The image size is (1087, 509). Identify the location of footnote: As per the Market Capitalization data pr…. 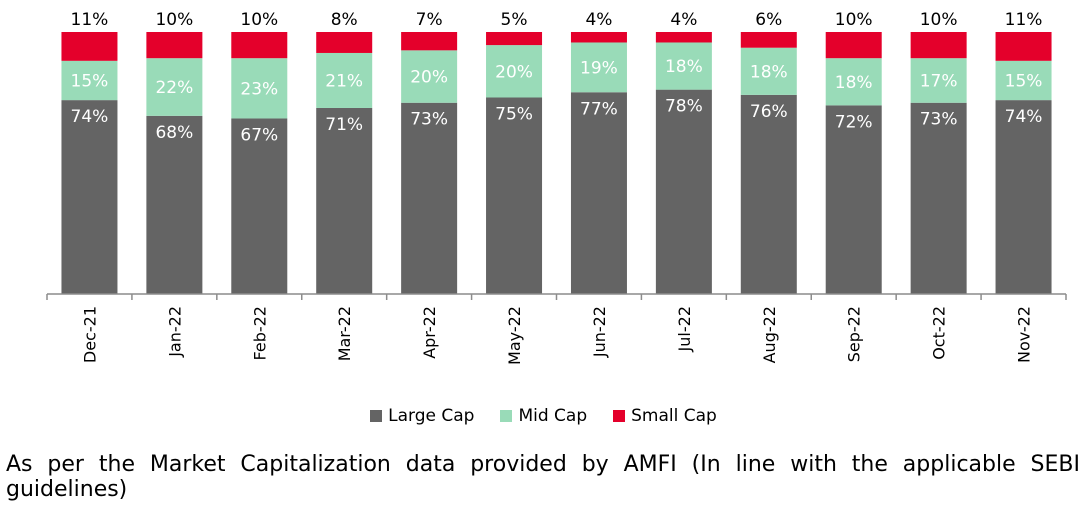
(543, 477).